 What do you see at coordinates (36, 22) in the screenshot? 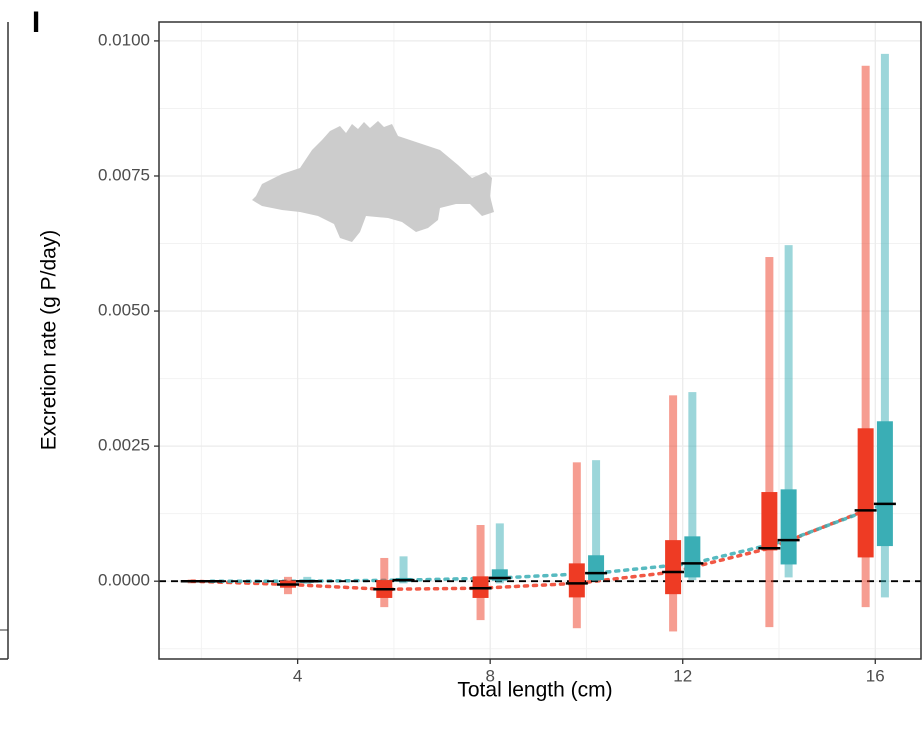
I see `panel-label: I` at bounding box center [36, 22].